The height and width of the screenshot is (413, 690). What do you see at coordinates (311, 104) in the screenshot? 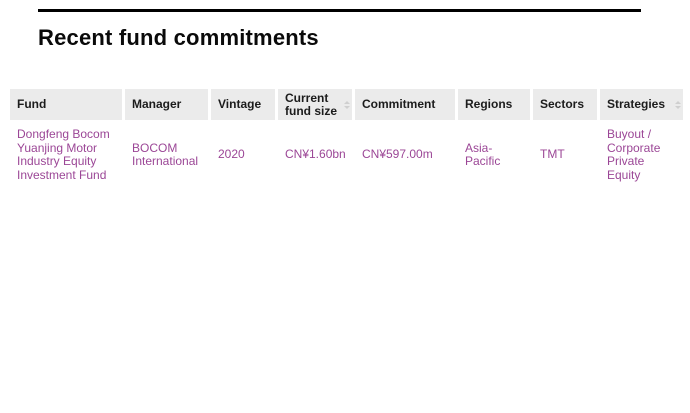
I see `column-header-label: Current fund size` at bounding box center [311, 104].